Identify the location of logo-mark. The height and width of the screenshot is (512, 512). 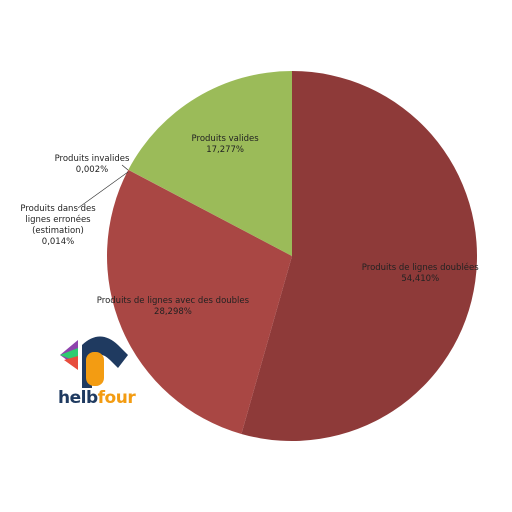
(94, 362).